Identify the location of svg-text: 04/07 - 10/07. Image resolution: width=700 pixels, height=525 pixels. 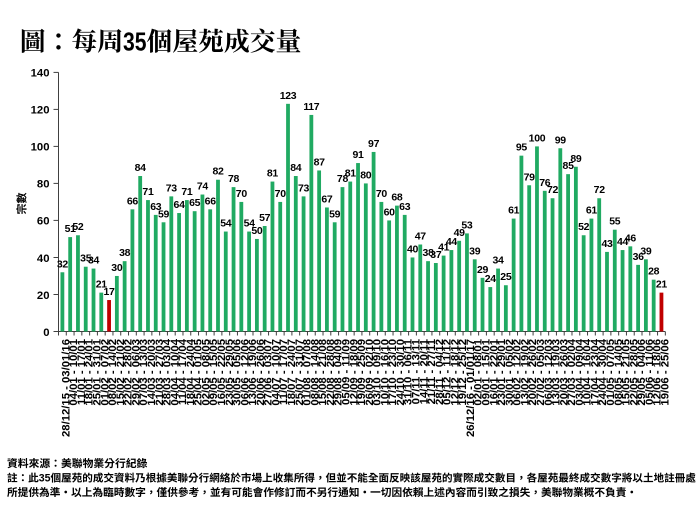
(276, 372).